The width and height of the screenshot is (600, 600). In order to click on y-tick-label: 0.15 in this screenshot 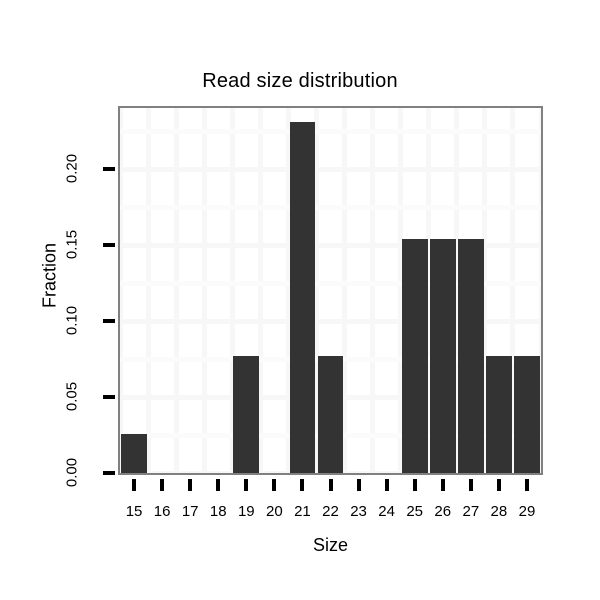, I will do `click(72, 245)`.